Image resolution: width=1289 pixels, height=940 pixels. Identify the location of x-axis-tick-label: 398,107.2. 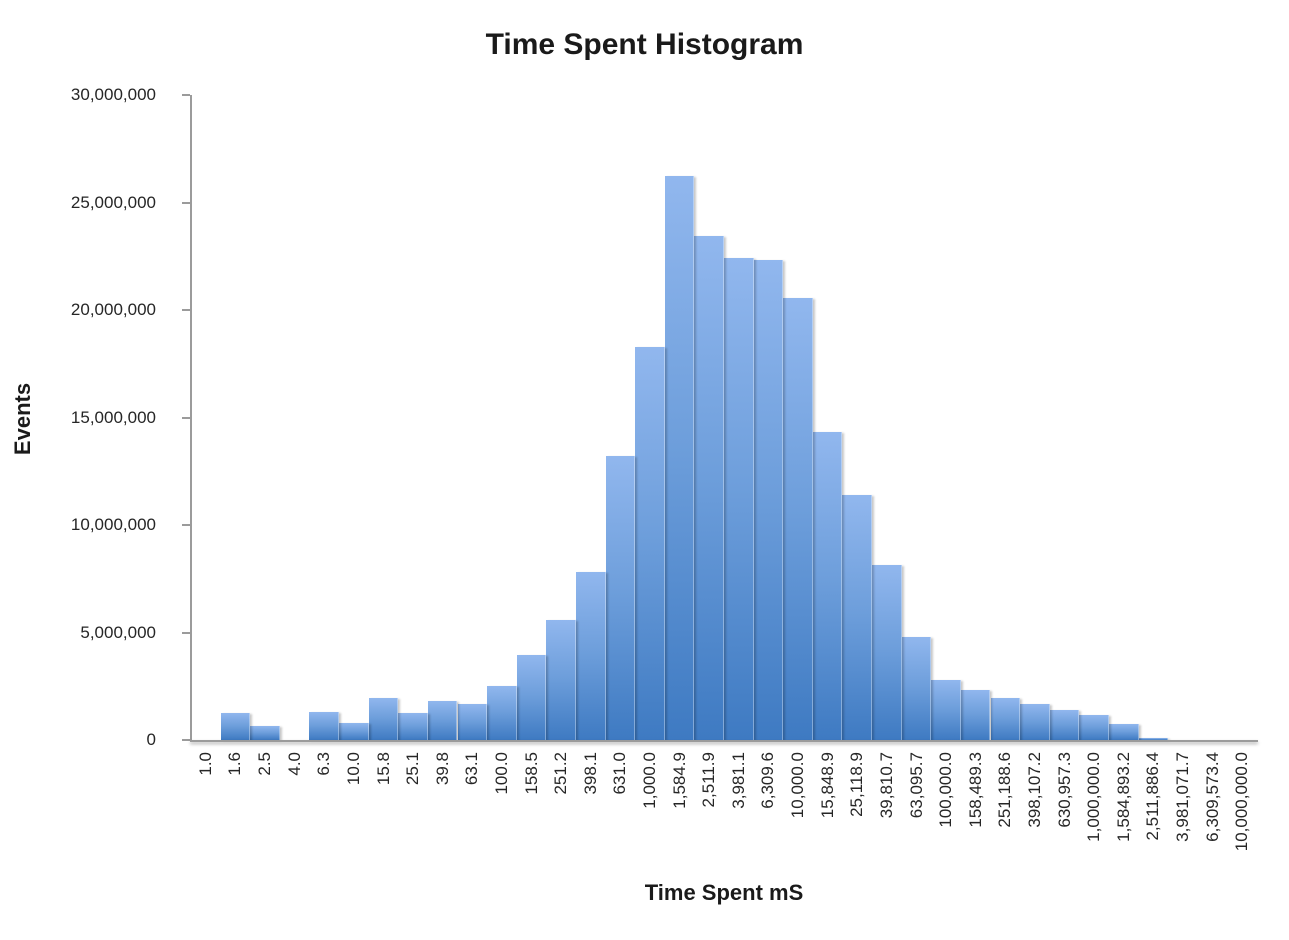
(1034, 790).